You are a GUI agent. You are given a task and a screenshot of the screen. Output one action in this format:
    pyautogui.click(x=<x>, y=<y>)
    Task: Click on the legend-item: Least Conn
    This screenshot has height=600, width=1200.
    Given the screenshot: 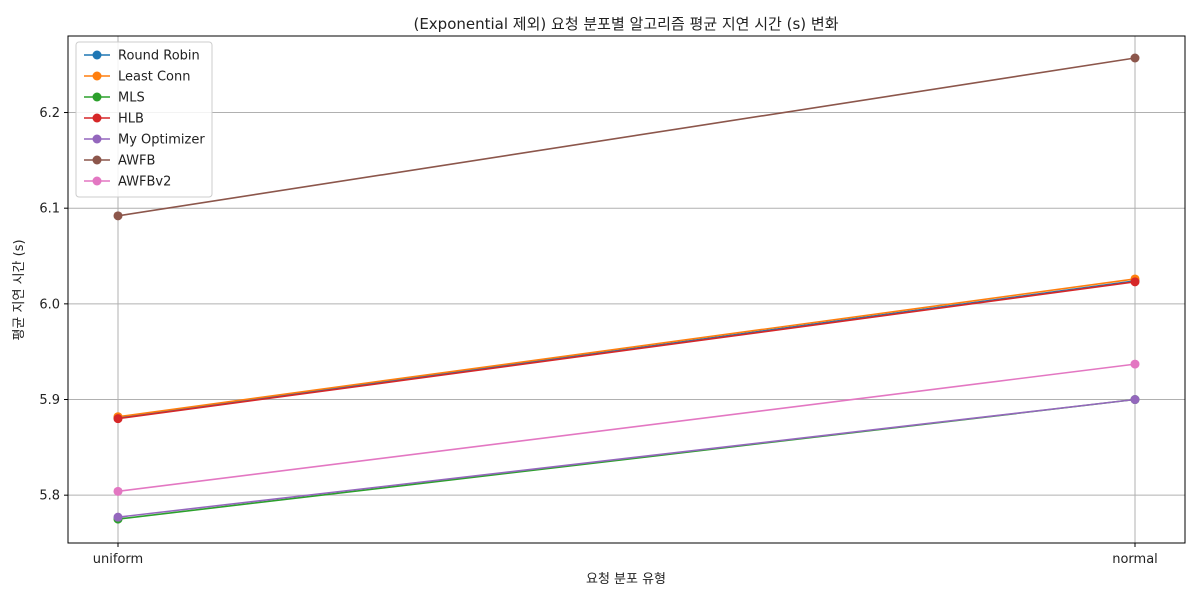 What is the action you would take?
    pyautogui.click(x=137, y=77)
    